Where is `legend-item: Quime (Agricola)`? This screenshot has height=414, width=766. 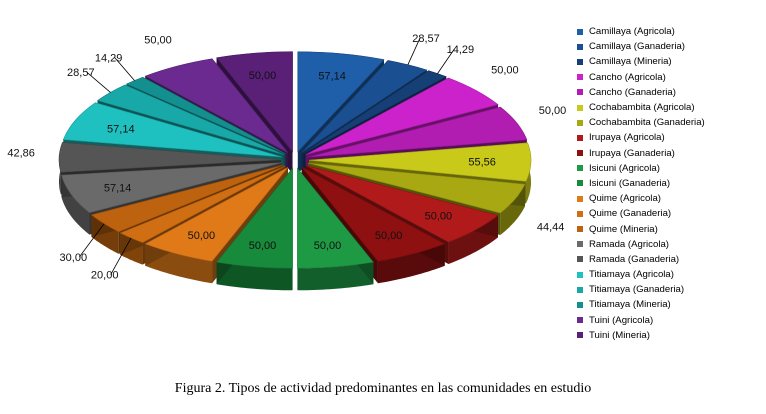
legend-item: Quime (Agricola) is located at coordinates (641, 198).